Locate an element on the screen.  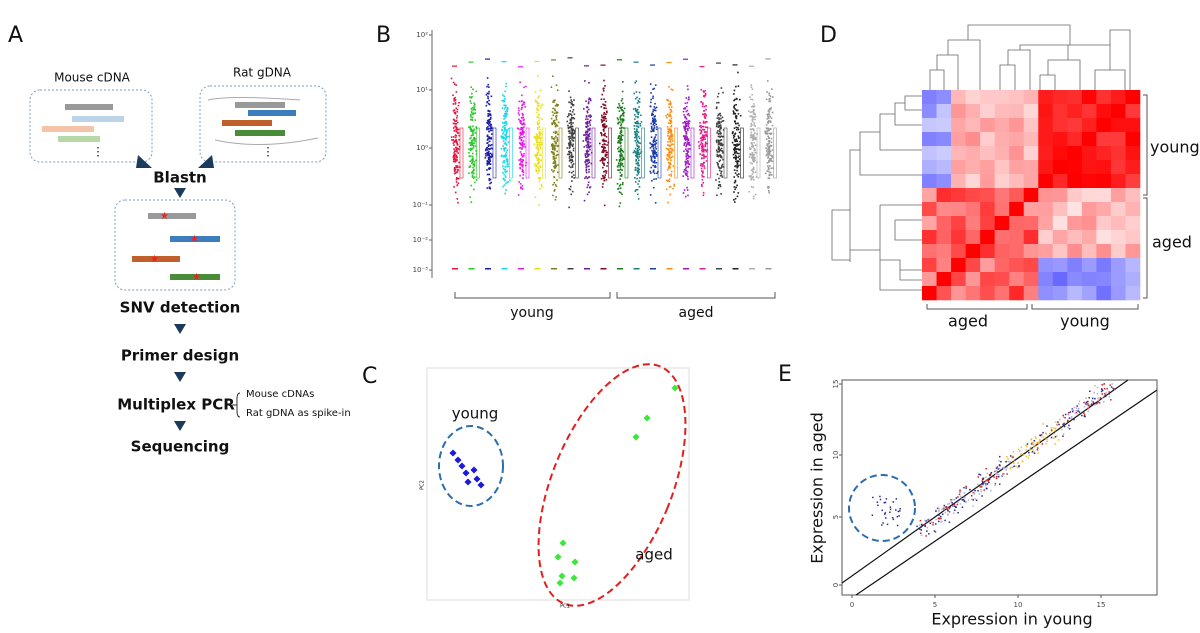
highlight is located at coordinates (882, 508).